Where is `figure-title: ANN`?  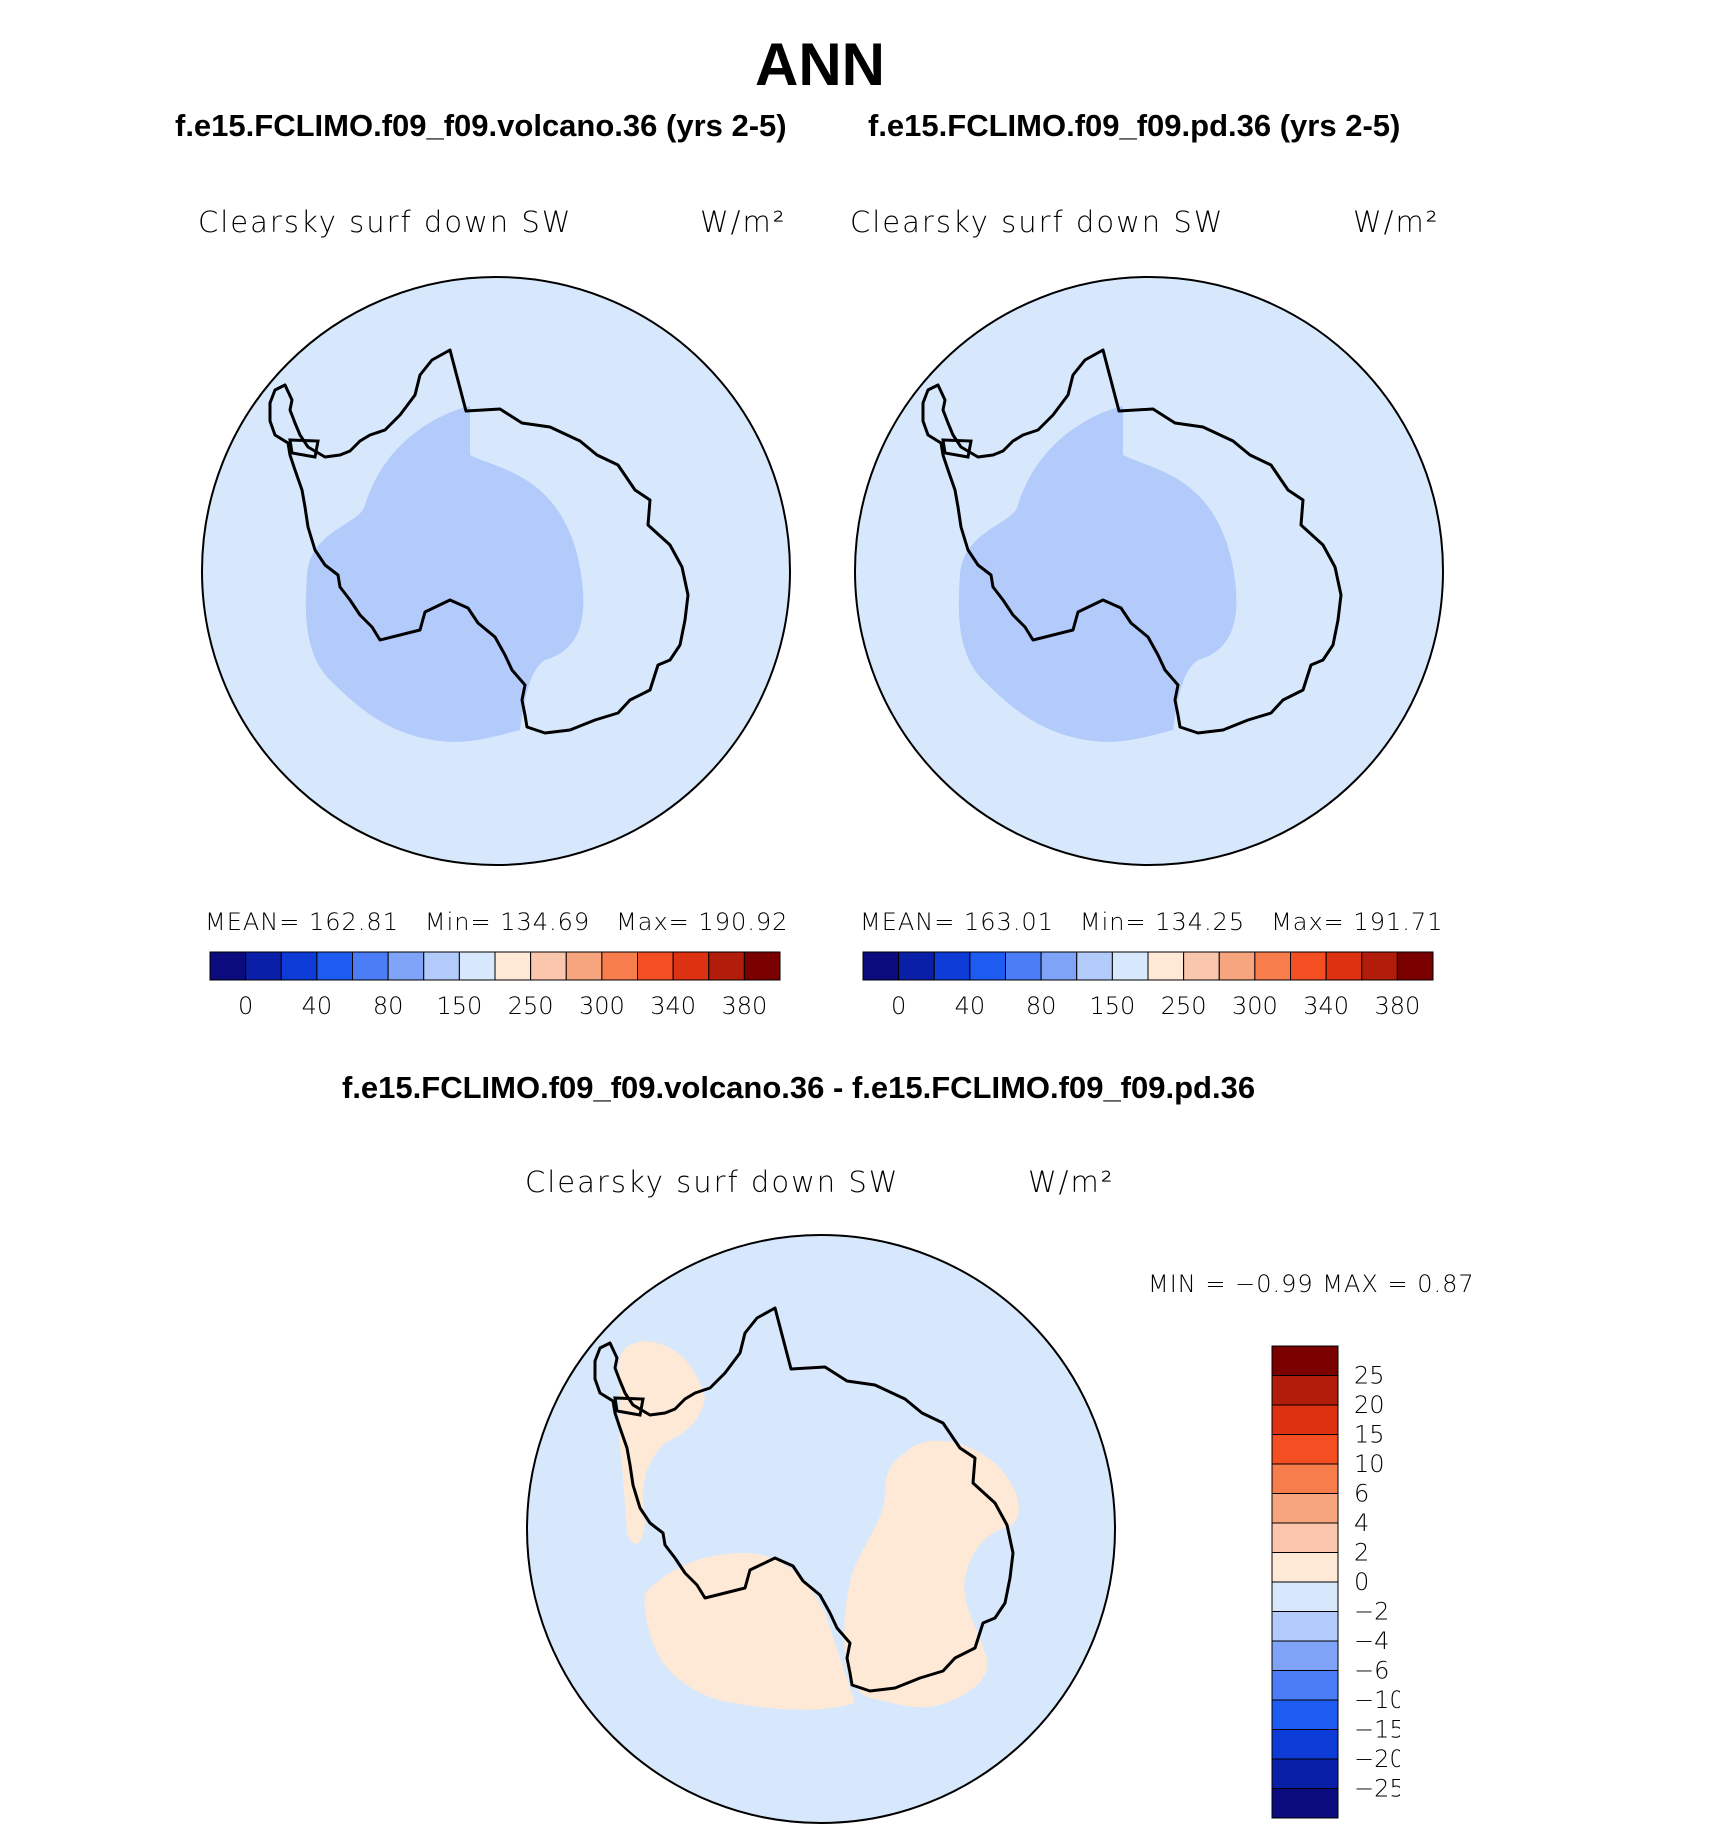
figure-title: ANN is located at coordinates (820, 64).